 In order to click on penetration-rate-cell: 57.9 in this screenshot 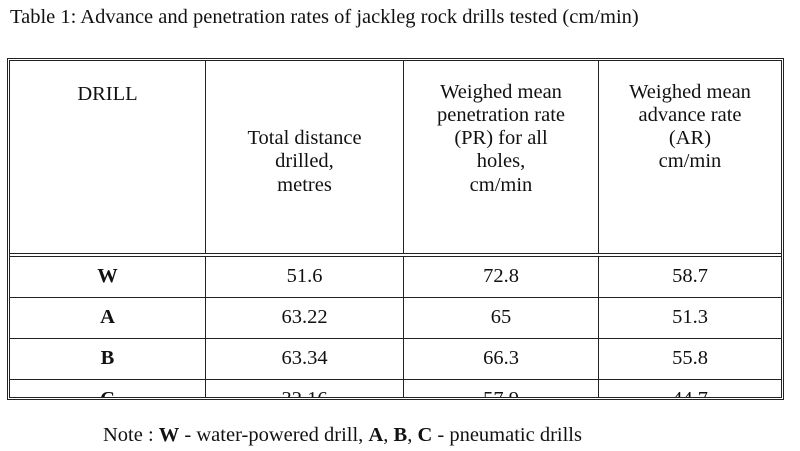, I will do `click(501, 388)`.